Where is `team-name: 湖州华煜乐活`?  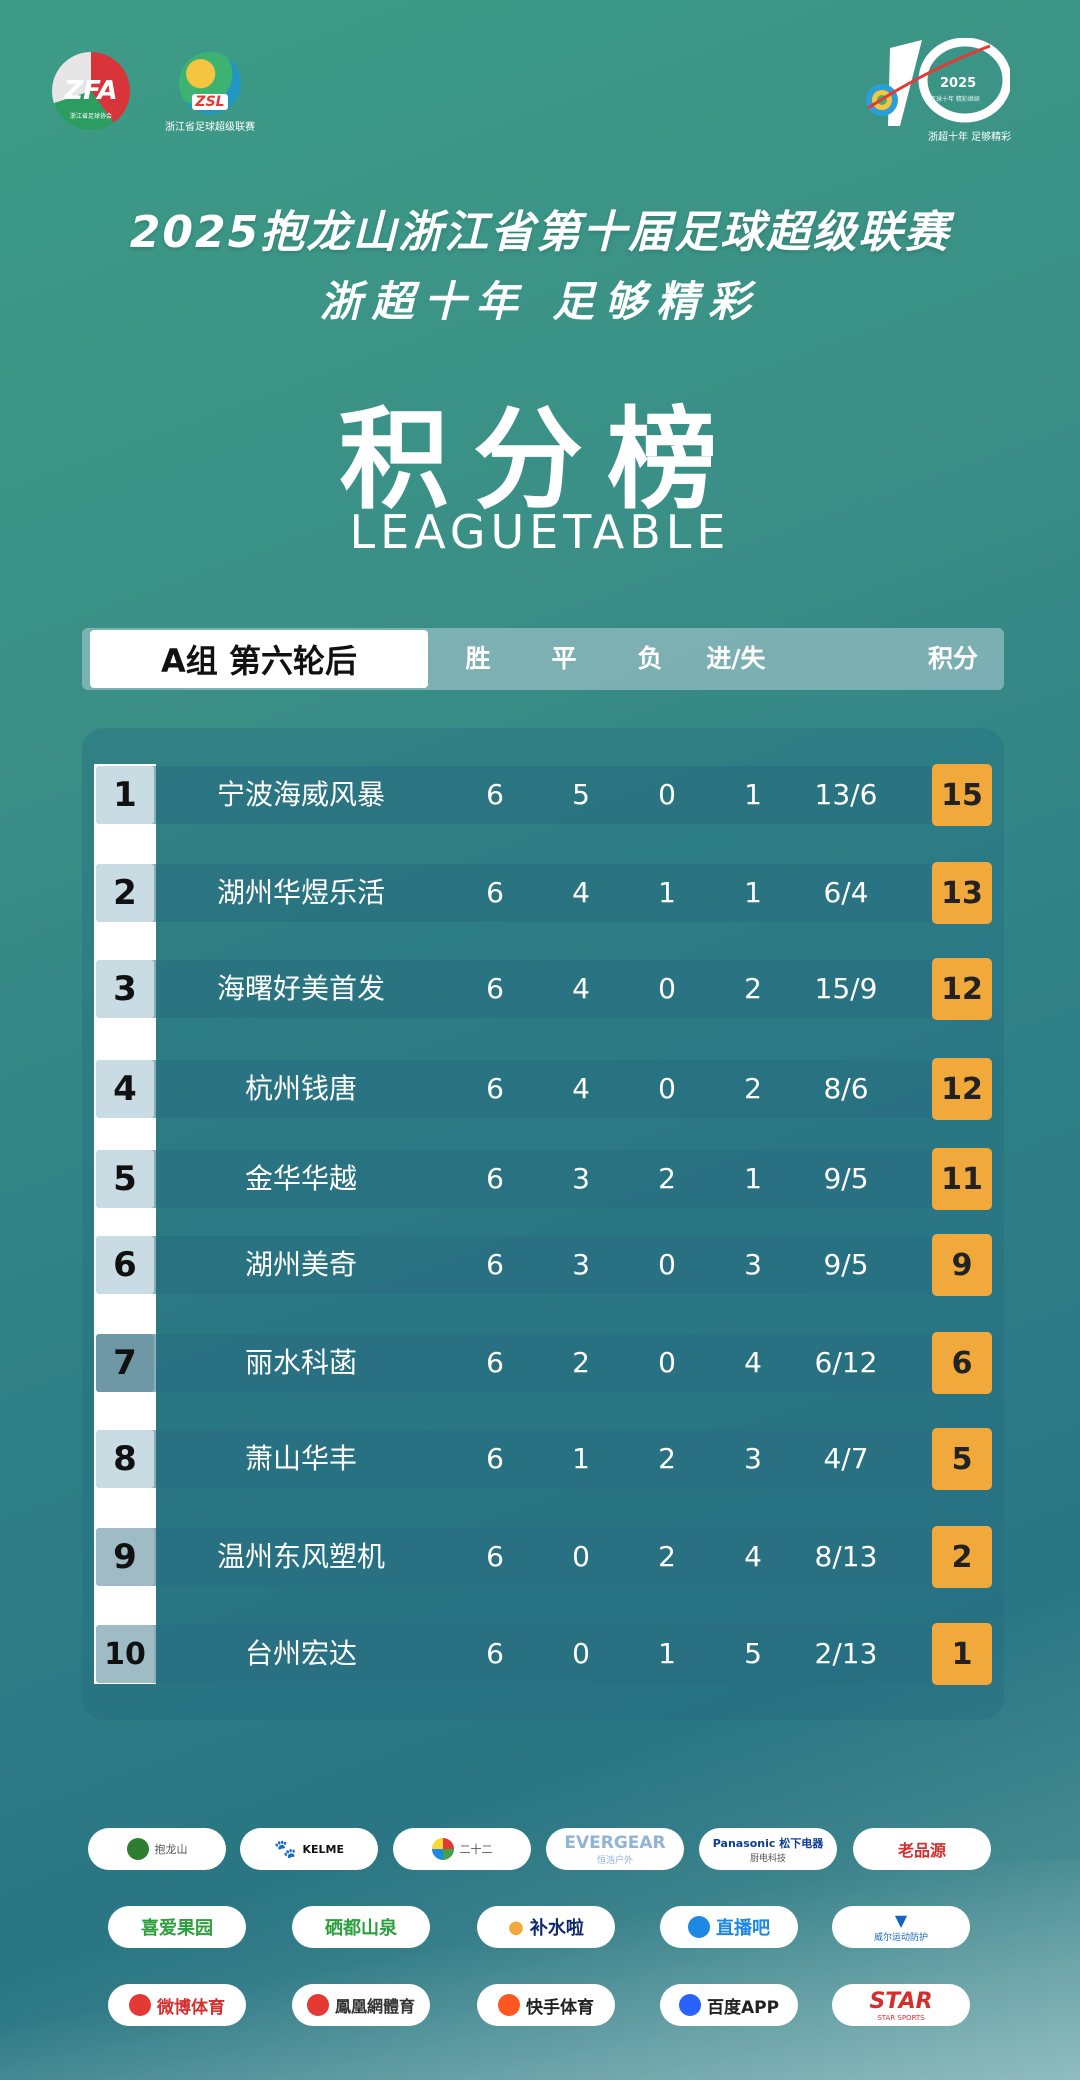 team-name: 湖州华煜乐活 is located at coordinates (300, 892).